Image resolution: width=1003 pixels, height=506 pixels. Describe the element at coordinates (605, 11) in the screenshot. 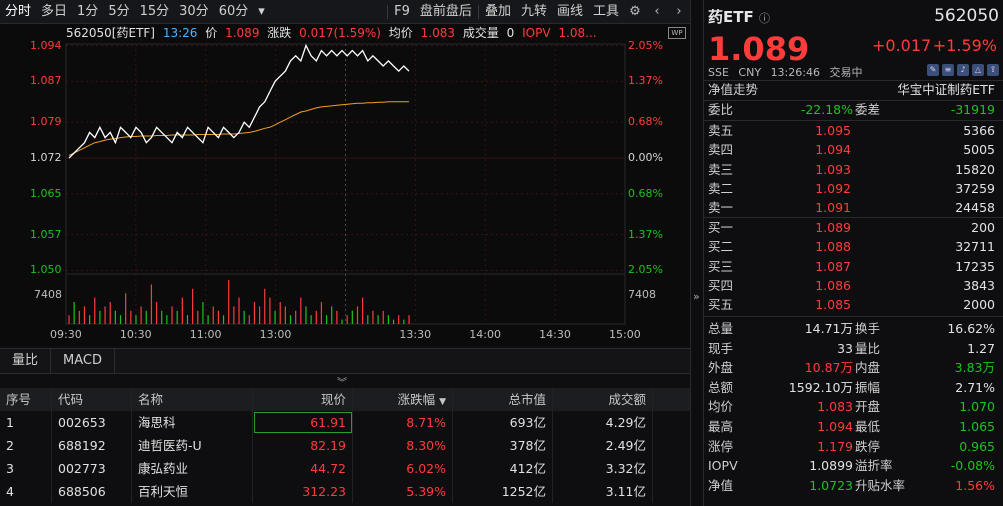

I see `tools-button: 工具` at that location.